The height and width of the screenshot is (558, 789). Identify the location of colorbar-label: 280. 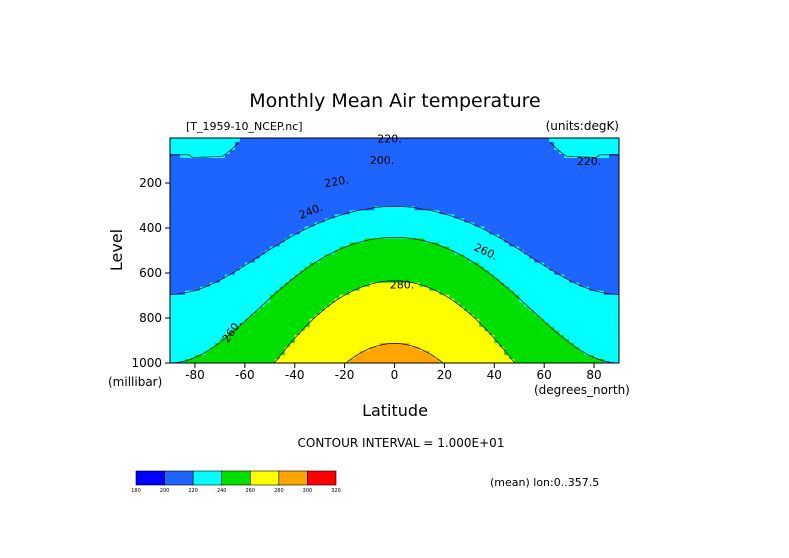
(279, 491).